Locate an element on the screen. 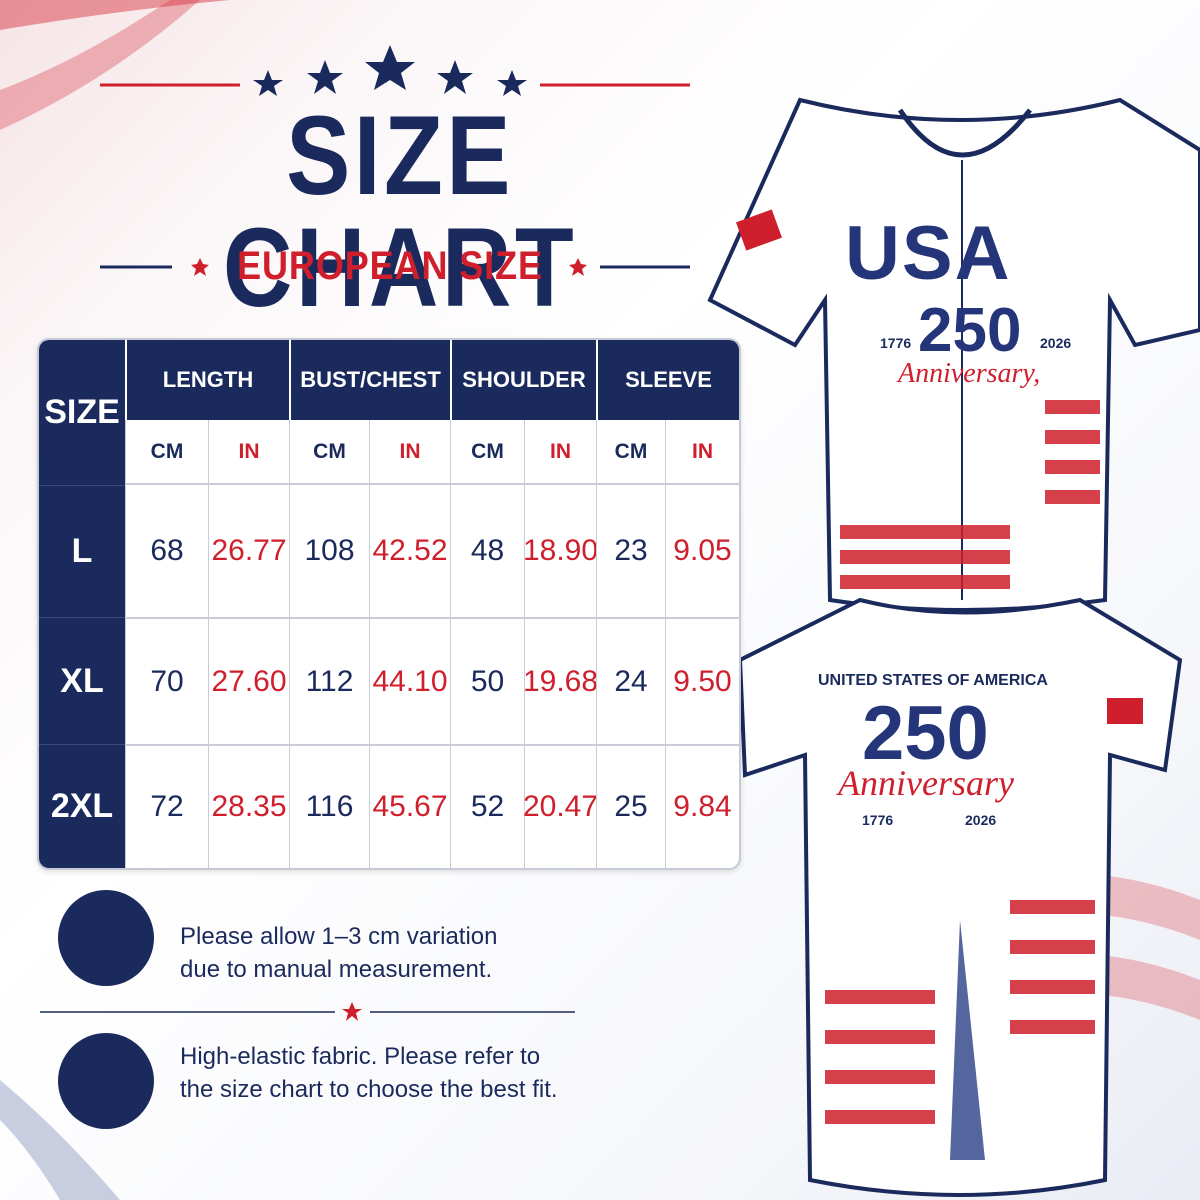 Image resolution: width=1200 pixels, height=1200 pixels. size-value: 9.05 is located at coordinates (702, 551).